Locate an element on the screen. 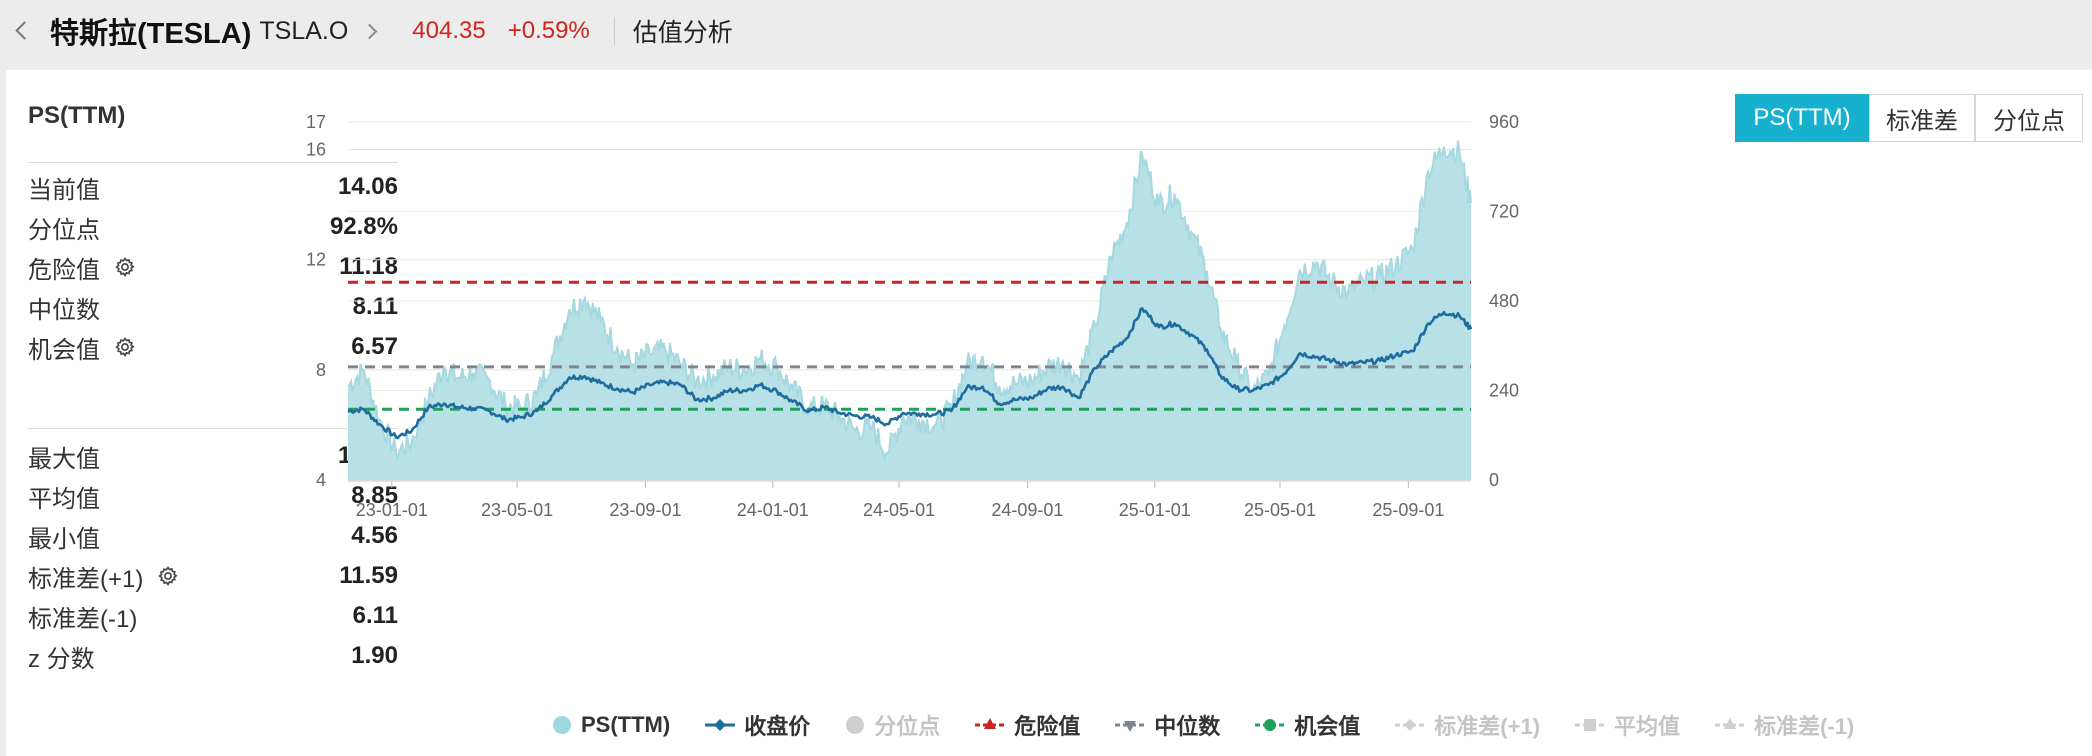 This screenshot has width=2092, height=756. stat-label-text: 分位点 is located at coordinates (64, 230).